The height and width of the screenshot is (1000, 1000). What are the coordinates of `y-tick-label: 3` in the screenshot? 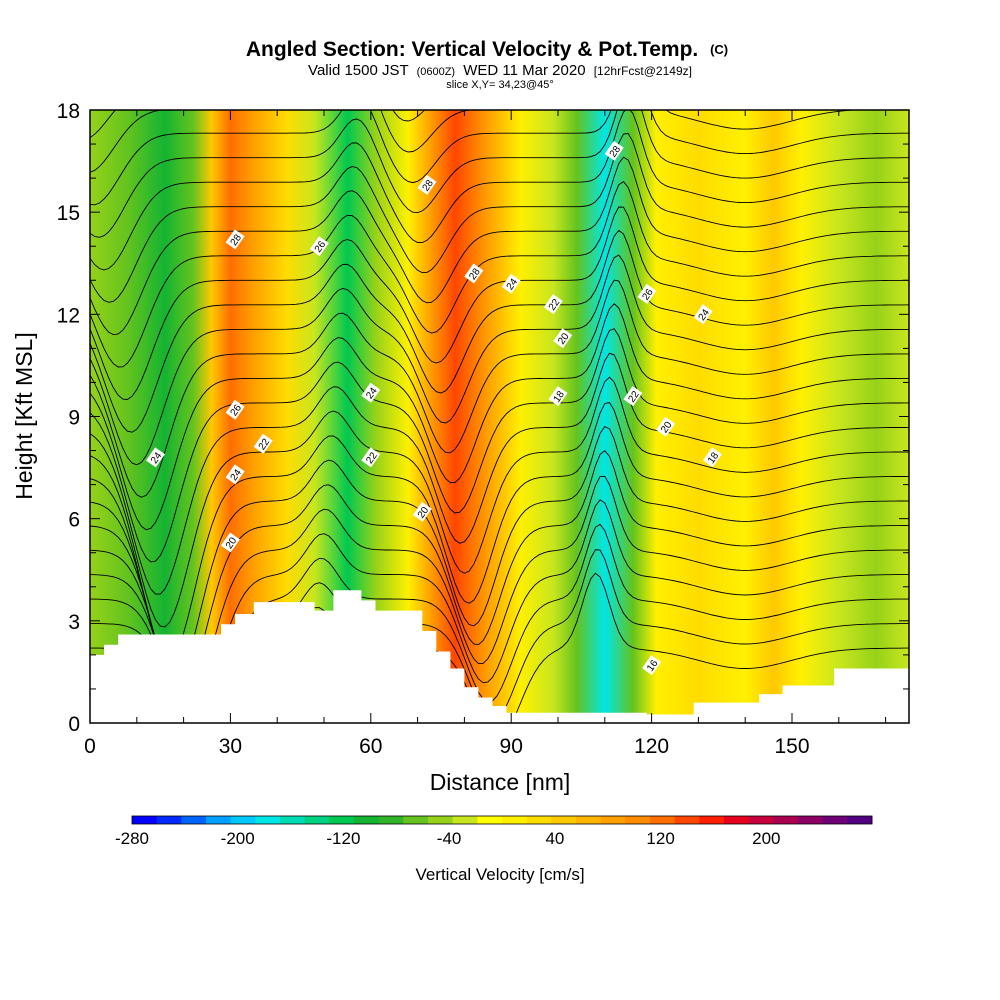 It's located at (74, 622).